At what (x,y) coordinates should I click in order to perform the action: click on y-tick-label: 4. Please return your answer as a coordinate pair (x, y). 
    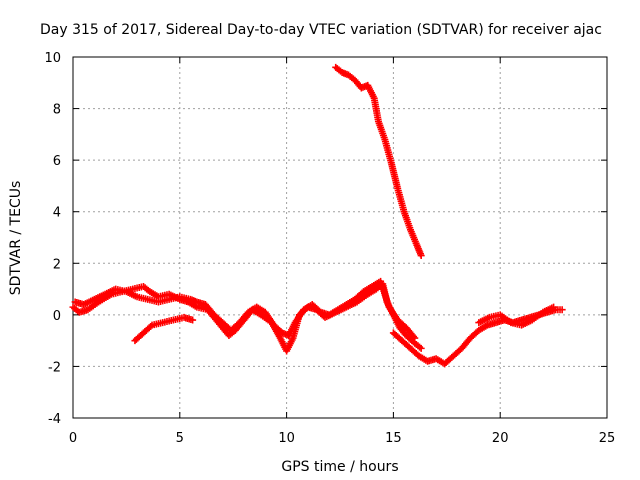
    Looking at the image, I should click on (57, 213).